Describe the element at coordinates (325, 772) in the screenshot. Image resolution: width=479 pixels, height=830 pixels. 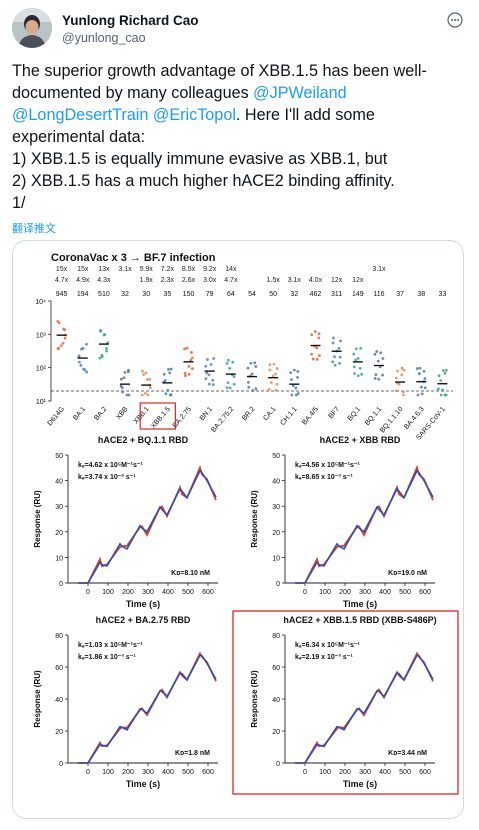
I see `spr-x-tick-label: 100` at that location.